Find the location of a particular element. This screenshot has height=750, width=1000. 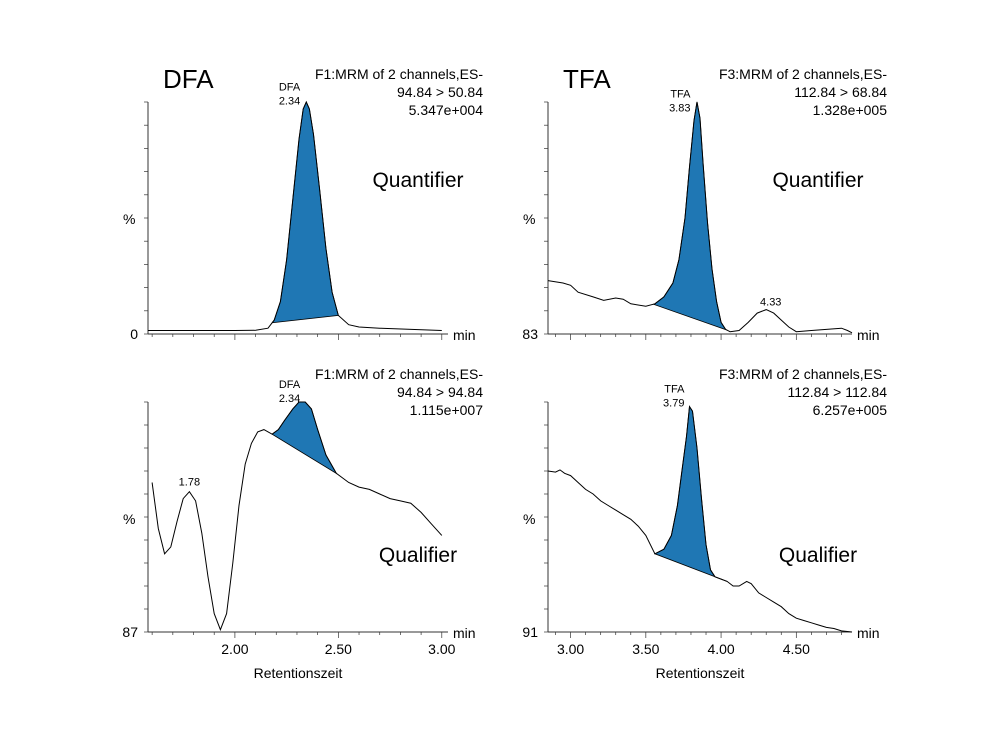

channel-info: 5.347e+004 is located at coordinates (446, 110).